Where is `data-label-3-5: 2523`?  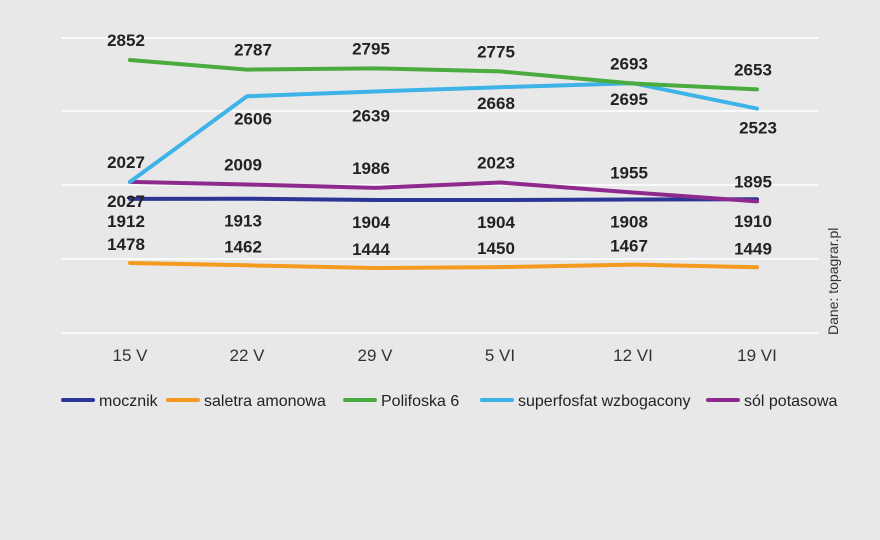
data-label-3-5: 2523 is located at coordinates (758, 128).